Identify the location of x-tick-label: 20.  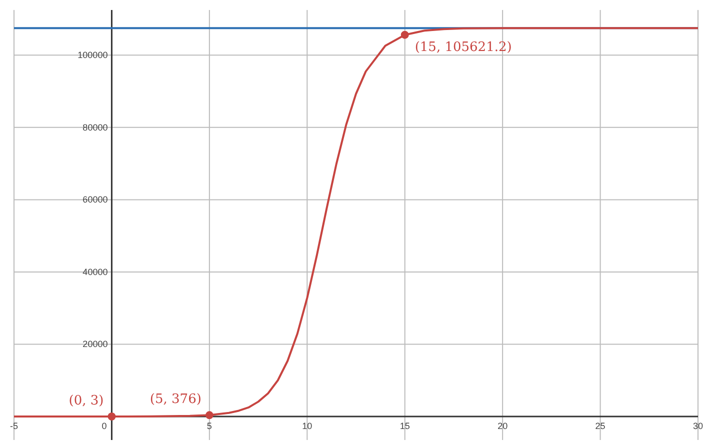
(503, 425).